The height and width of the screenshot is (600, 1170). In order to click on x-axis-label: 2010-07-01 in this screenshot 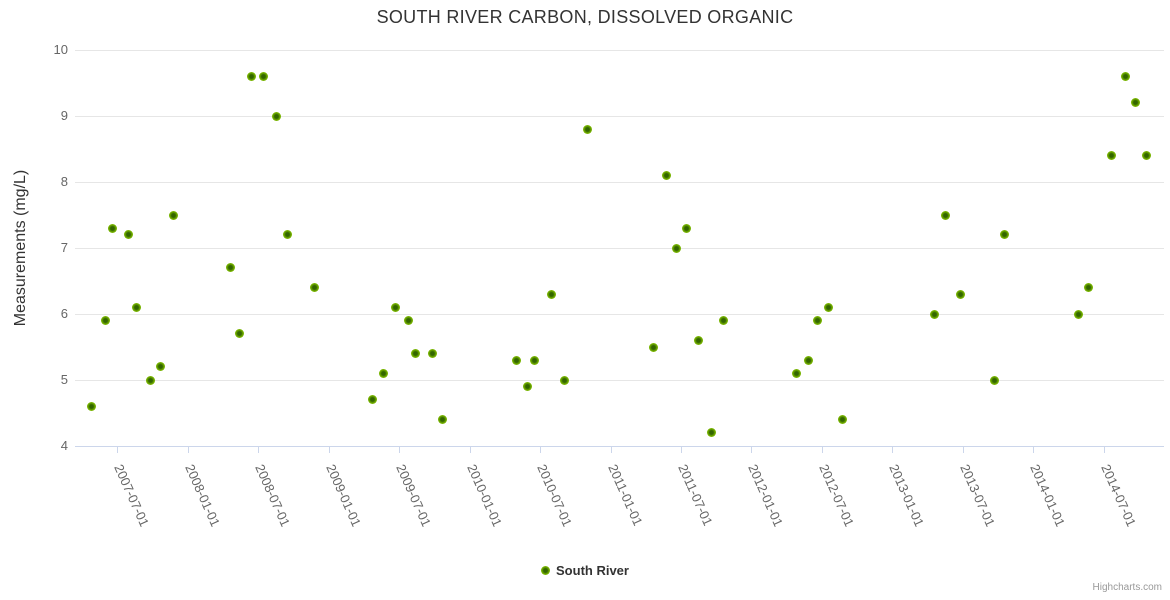, I will do `click(555, 495)`.